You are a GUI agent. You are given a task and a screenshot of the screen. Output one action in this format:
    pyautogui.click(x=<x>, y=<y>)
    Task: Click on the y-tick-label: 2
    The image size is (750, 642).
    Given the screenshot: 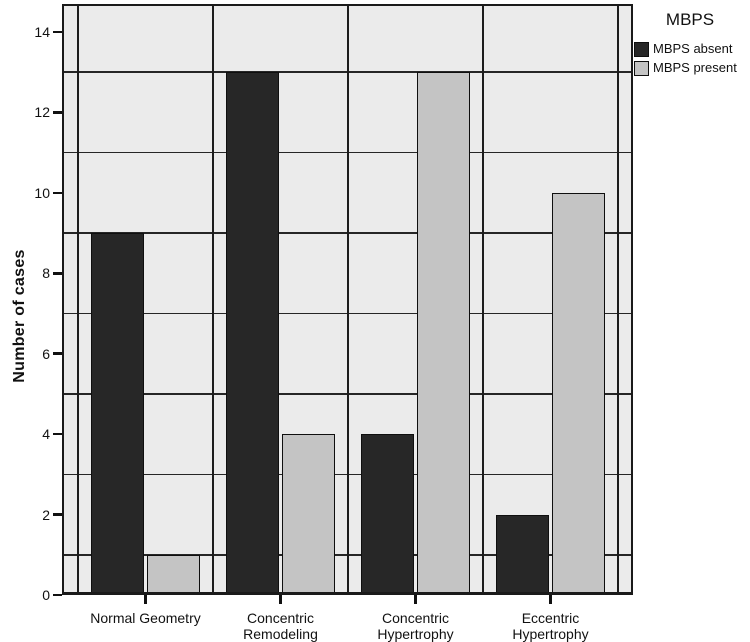 What is the action you would take?
    pyautogui.click(x=46, y=514)
    